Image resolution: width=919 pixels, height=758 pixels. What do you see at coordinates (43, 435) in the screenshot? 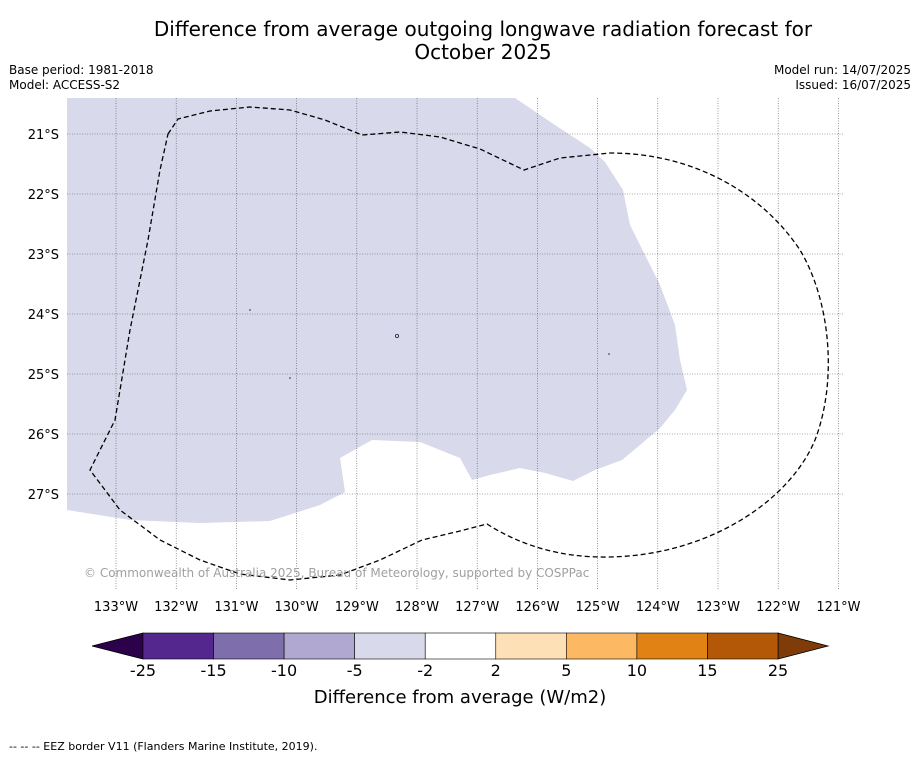
I see `latitude-label: 26°S` at bounding box center [43, 435].